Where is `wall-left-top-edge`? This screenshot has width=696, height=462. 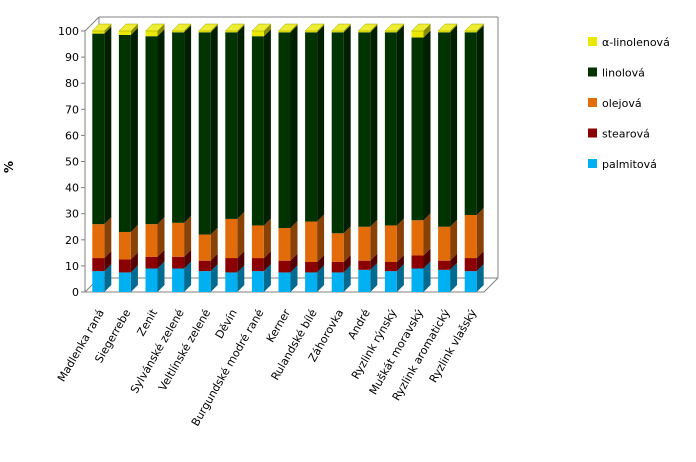
wall-left-top-edge is located at coordinates (92, 24).